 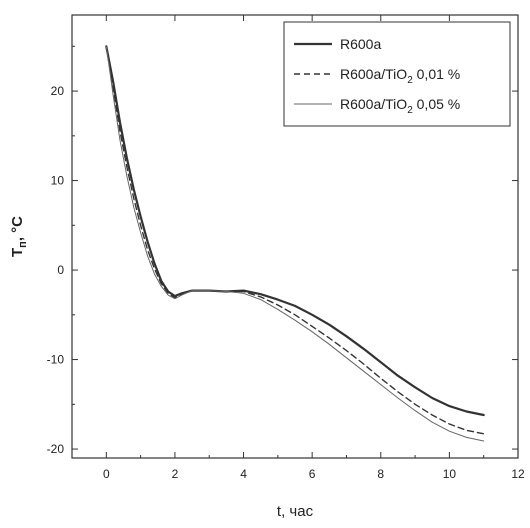 What do you see at coordinates (58, 181) in the screenshot?
I see `y-tick-label: 10` at bounding box center [58, 181].